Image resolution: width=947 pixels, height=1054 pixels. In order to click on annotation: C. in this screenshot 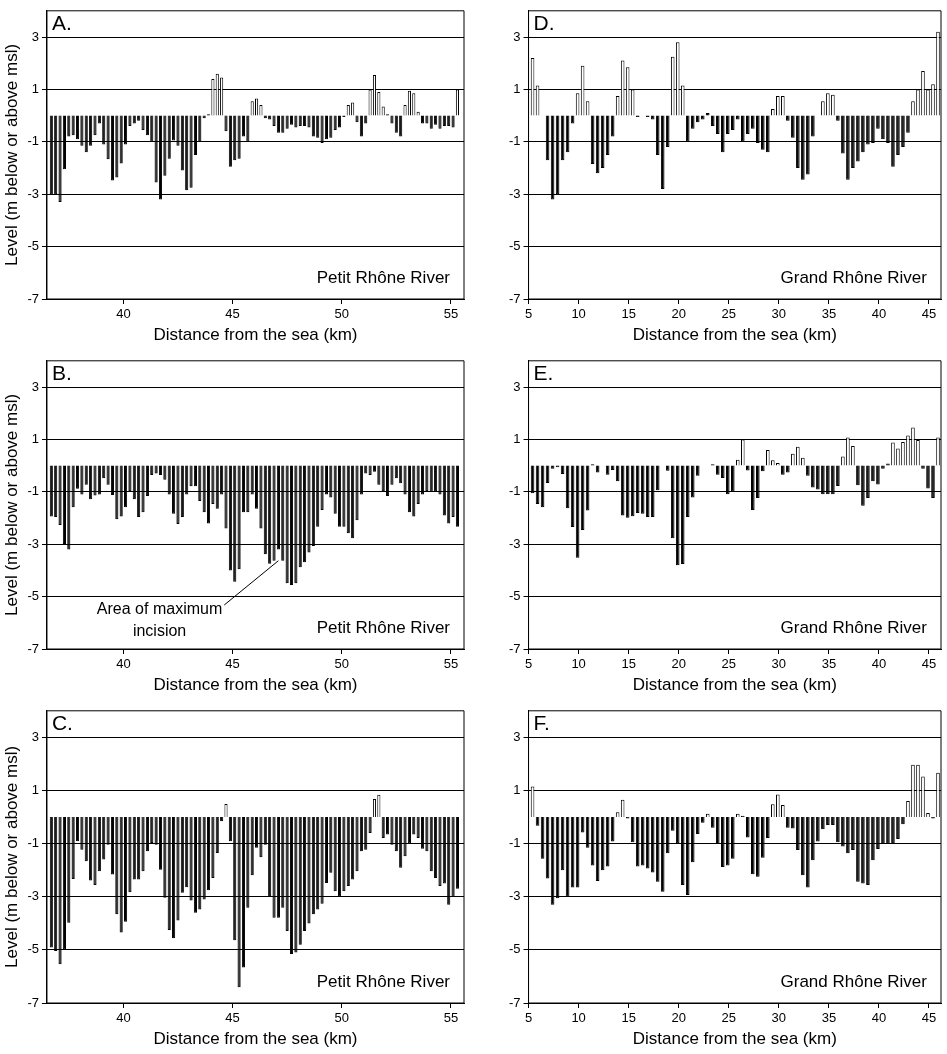, I will do `click(62, 723)`.